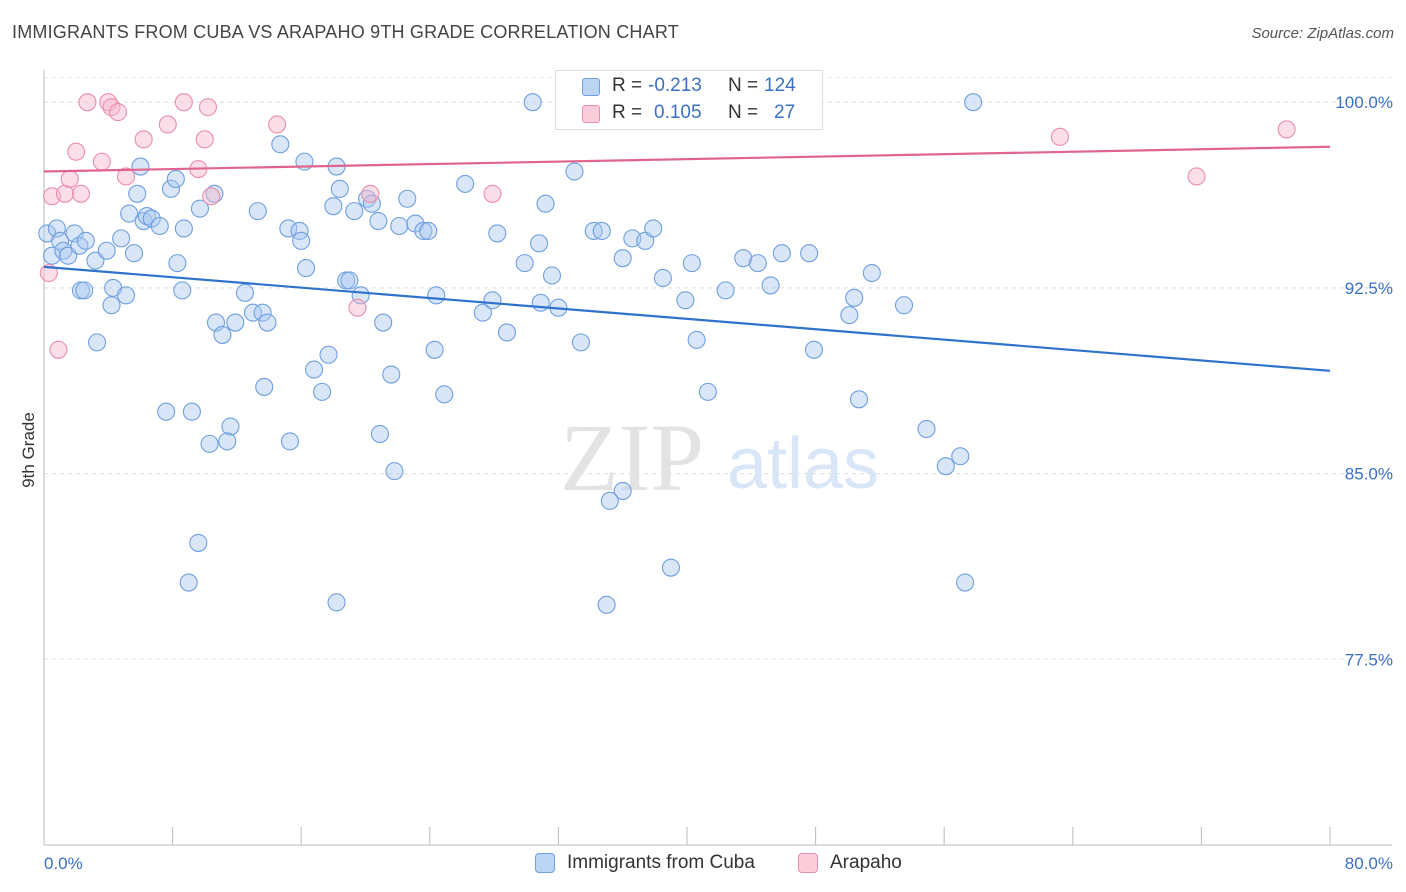  I want to click on legend-swatch-arapaho, so click(591, 114).